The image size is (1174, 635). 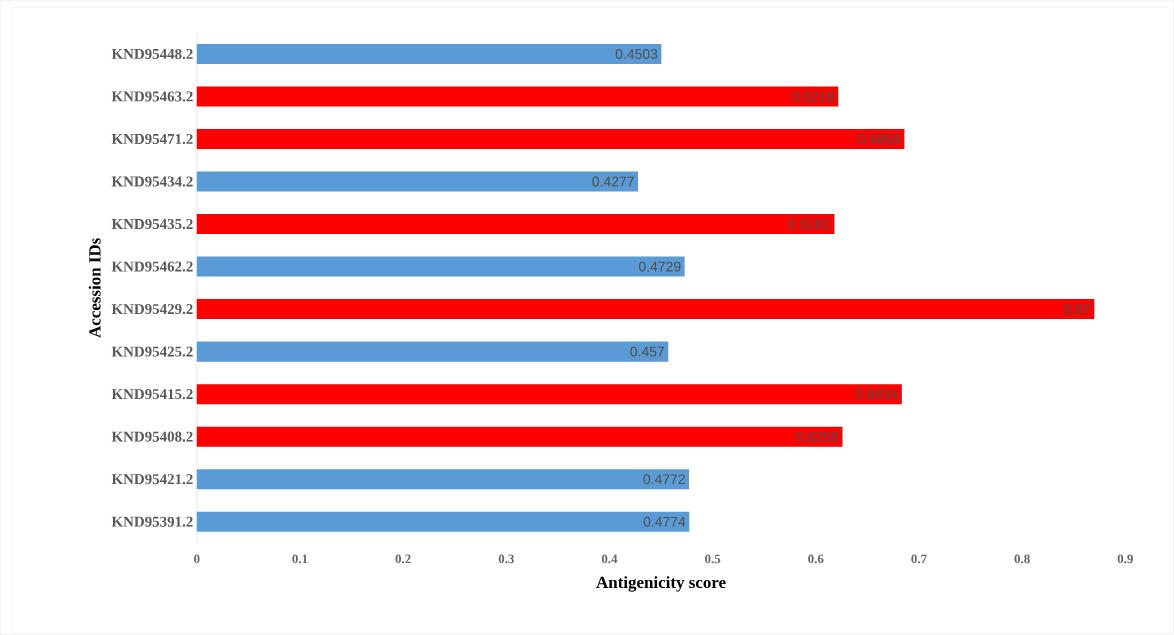 I want to click on data-label: 0.6259, so click(x=817, y=436).